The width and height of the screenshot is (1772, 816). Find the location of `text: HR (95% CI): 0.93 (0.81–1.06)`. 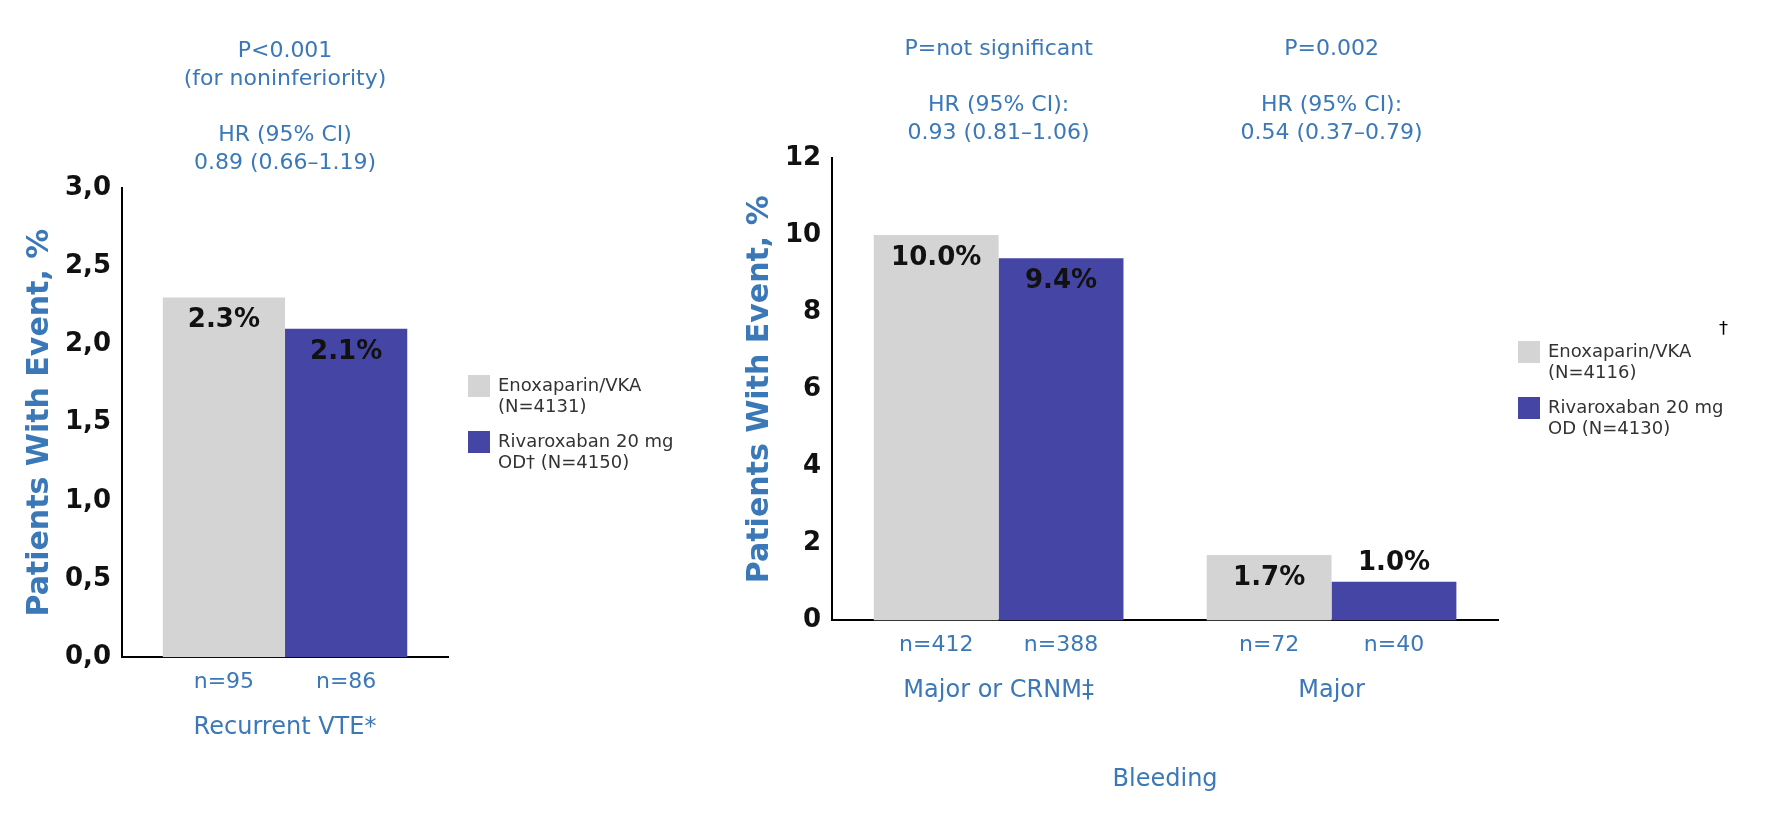

text: HR (95% CI): 0.93 (0.81–1.06) is located at coordinates (998, 117).